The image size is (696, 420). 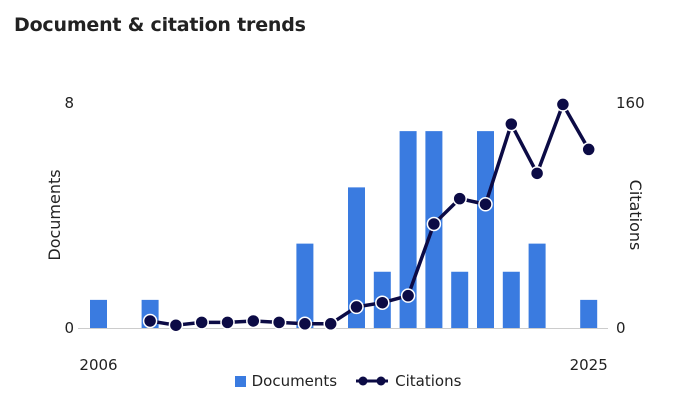 What do you see at coordinates (356, 307) in the screenshot?
I see `citations-point-2016` at bounding box center [356, 307].